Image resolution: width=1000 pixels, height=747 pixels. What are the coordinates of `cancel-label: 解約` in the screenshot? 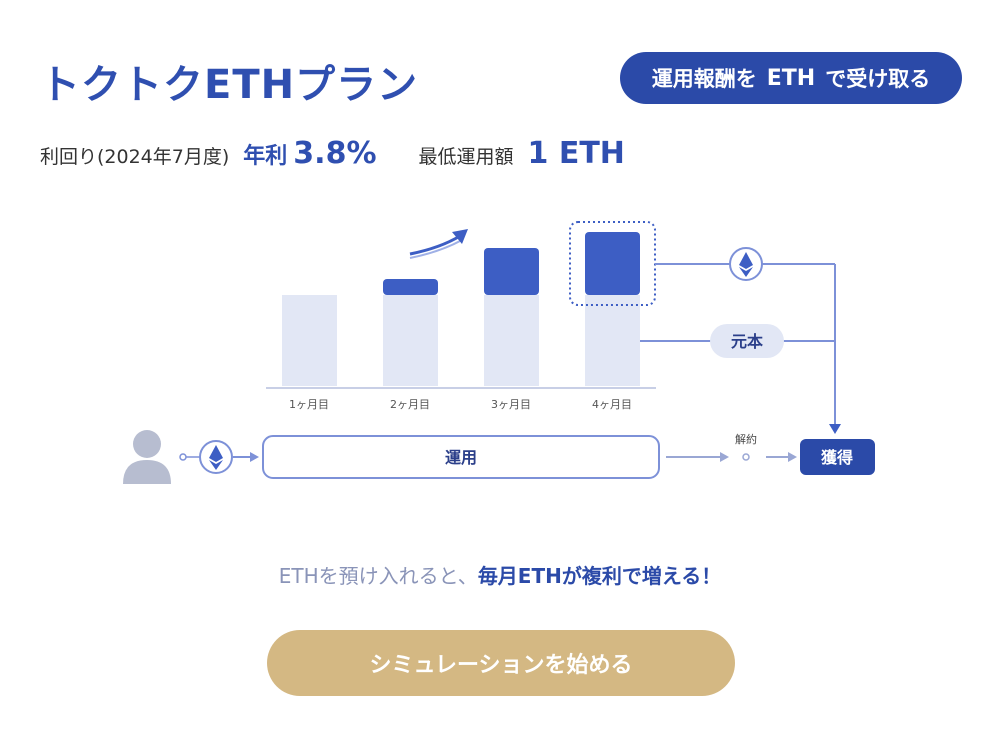 It's located at (746, 439).